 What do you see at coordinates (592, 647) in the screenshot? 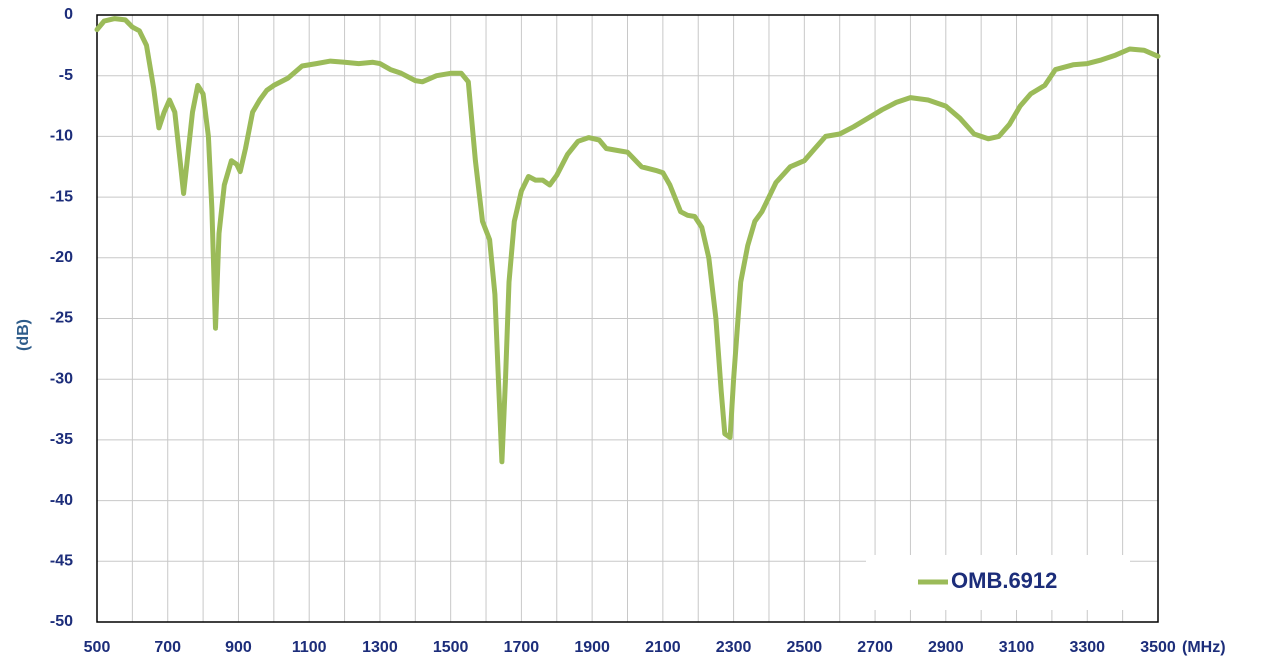
I see `x-tick-label: 1900` at bounding box center [592, 647].